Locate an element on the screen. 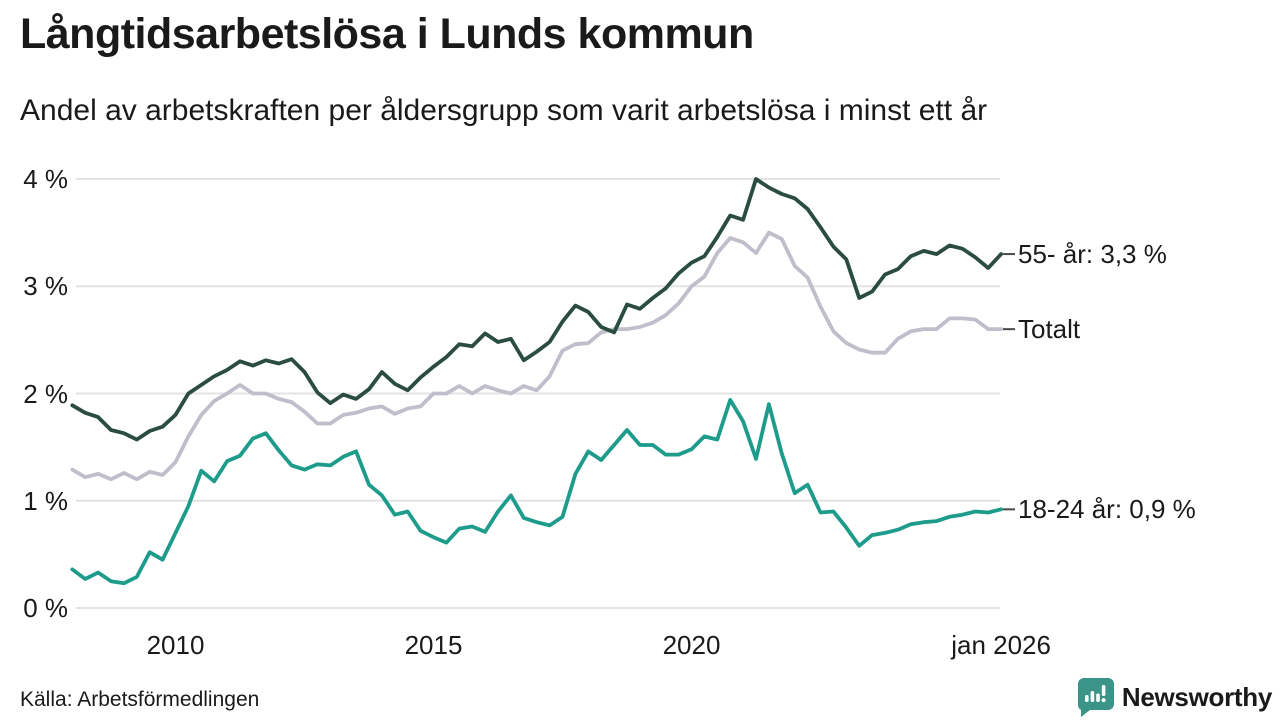  series-end-label: 55- år: 3,3 % is located at coordinates (1092, 254).